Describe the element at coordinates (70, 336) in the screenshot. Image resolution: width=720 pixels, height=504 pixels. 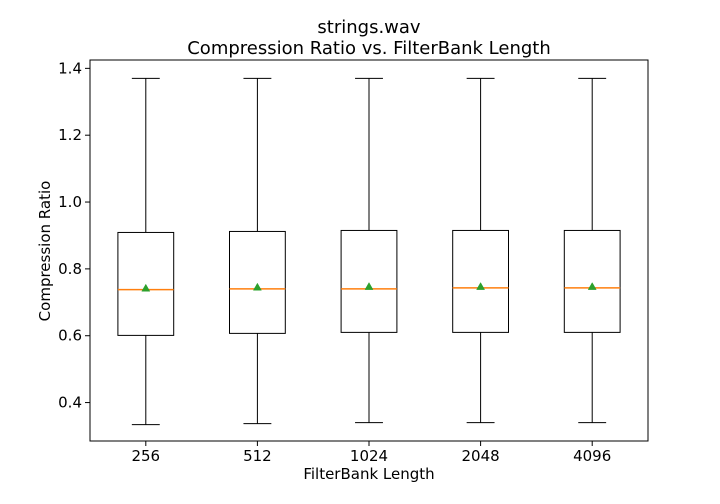
I see `y-tick-label: 0.6` at that location.